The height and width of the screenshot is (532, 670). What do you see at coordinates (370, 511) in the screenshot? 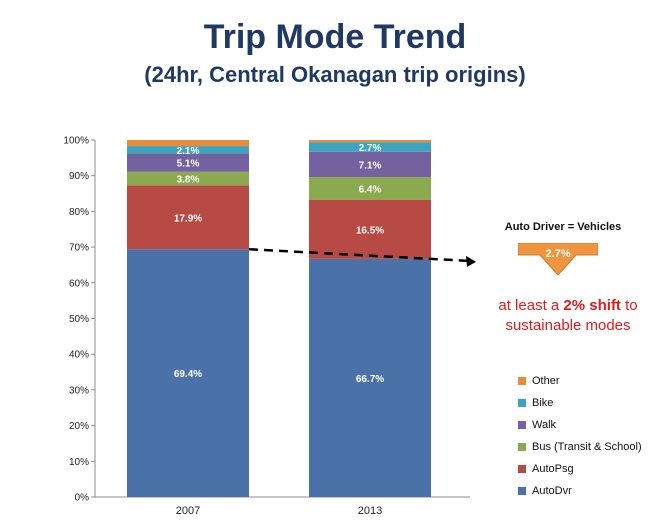
I see `x-tick-label: 2013` at bounding box center [370, 511].